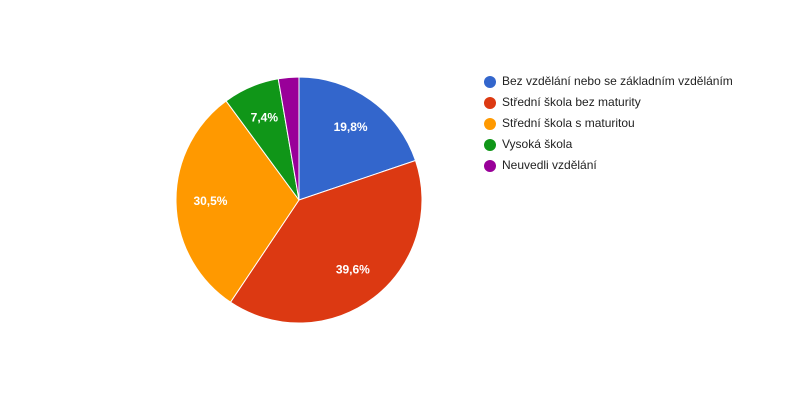 Image resolution: width=800 pixels, height=400 pixels. I want to click on legend-label: Střední škola bez maturity, so click(571, 102).